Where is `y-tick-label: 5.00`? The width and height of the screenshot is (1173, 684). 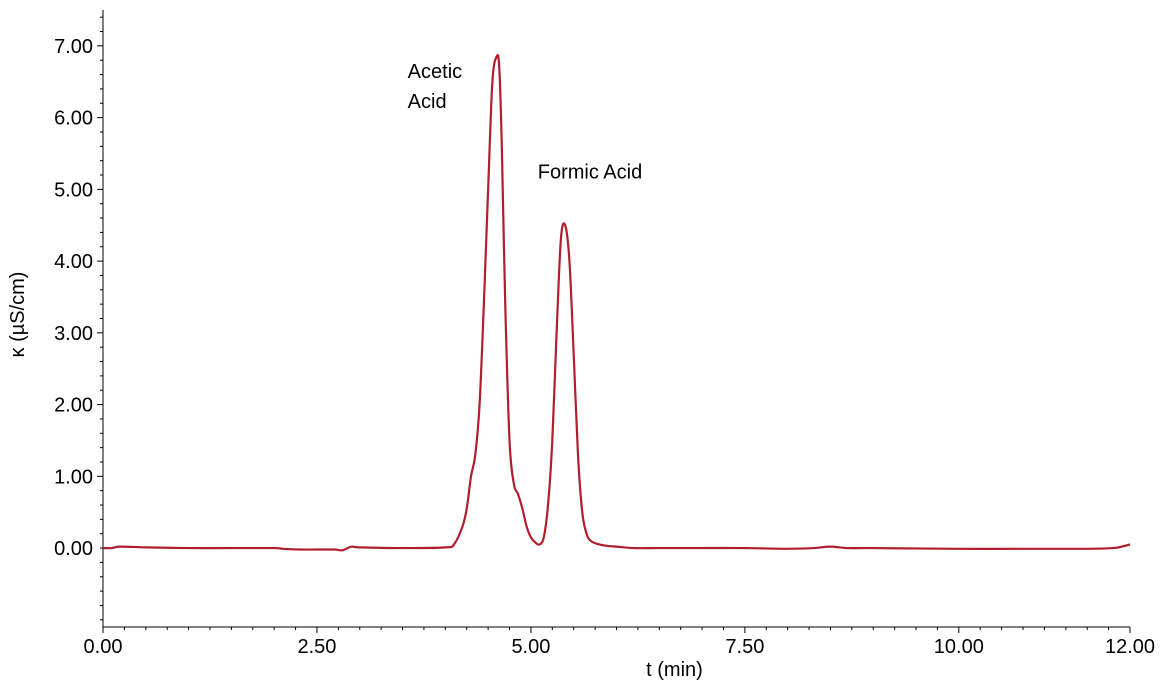 y-tick-label: 5.00 is located at coordinates (73, 190).